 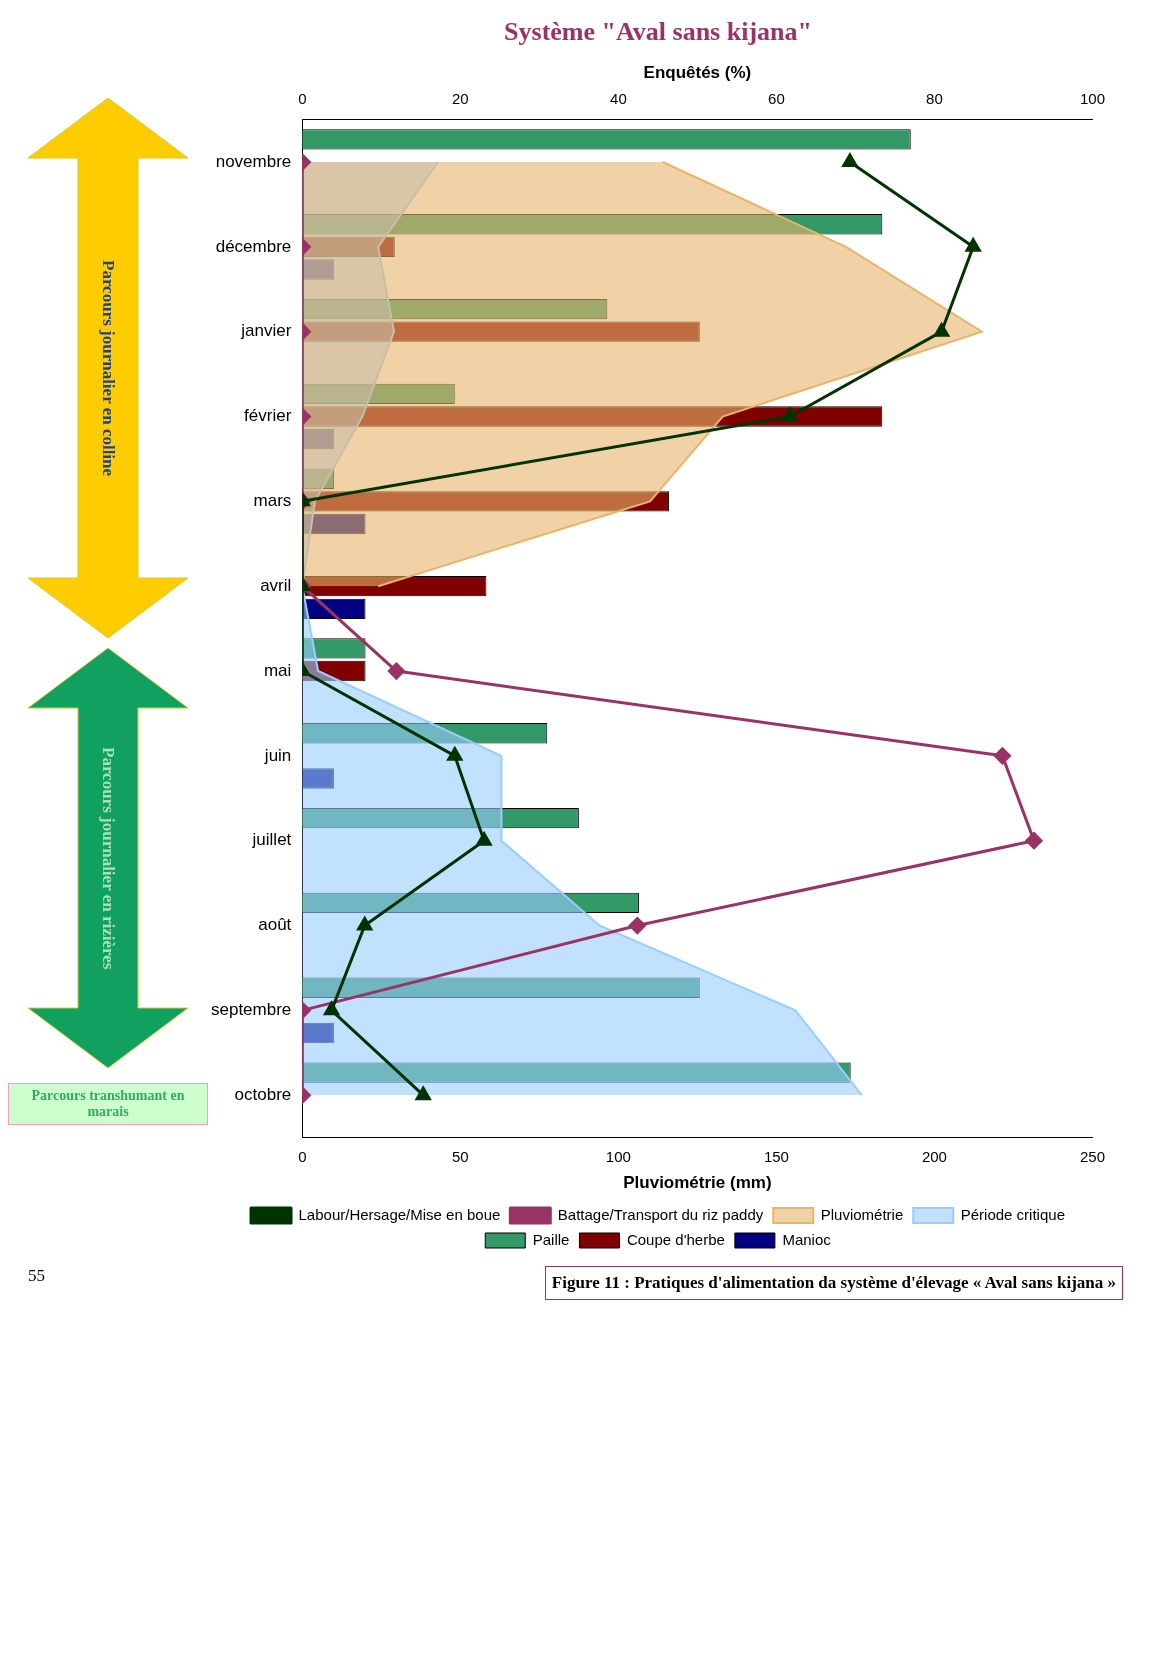 I want to click on caption: Figure 11 : Pratiques d'alimentation da système d'élevage « Aval sans kijana », so click(x=833, y=1283).